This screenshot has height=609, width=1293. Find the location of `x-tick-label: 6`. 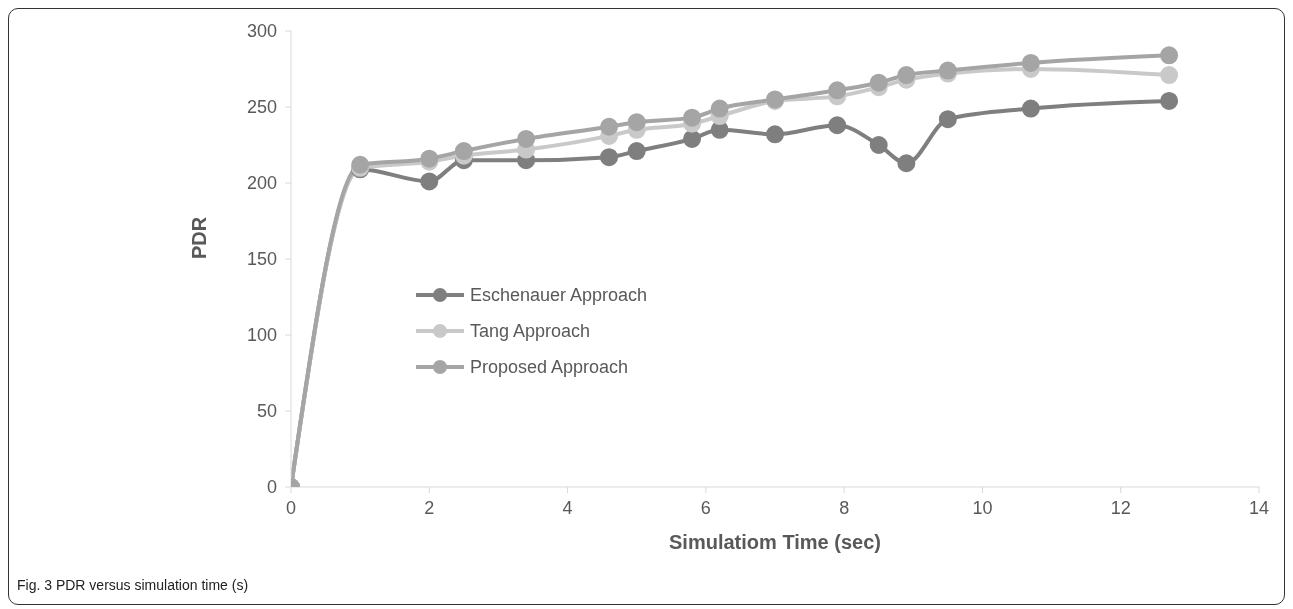

x-tick-label: 6 is located at coordinates (705, 507).